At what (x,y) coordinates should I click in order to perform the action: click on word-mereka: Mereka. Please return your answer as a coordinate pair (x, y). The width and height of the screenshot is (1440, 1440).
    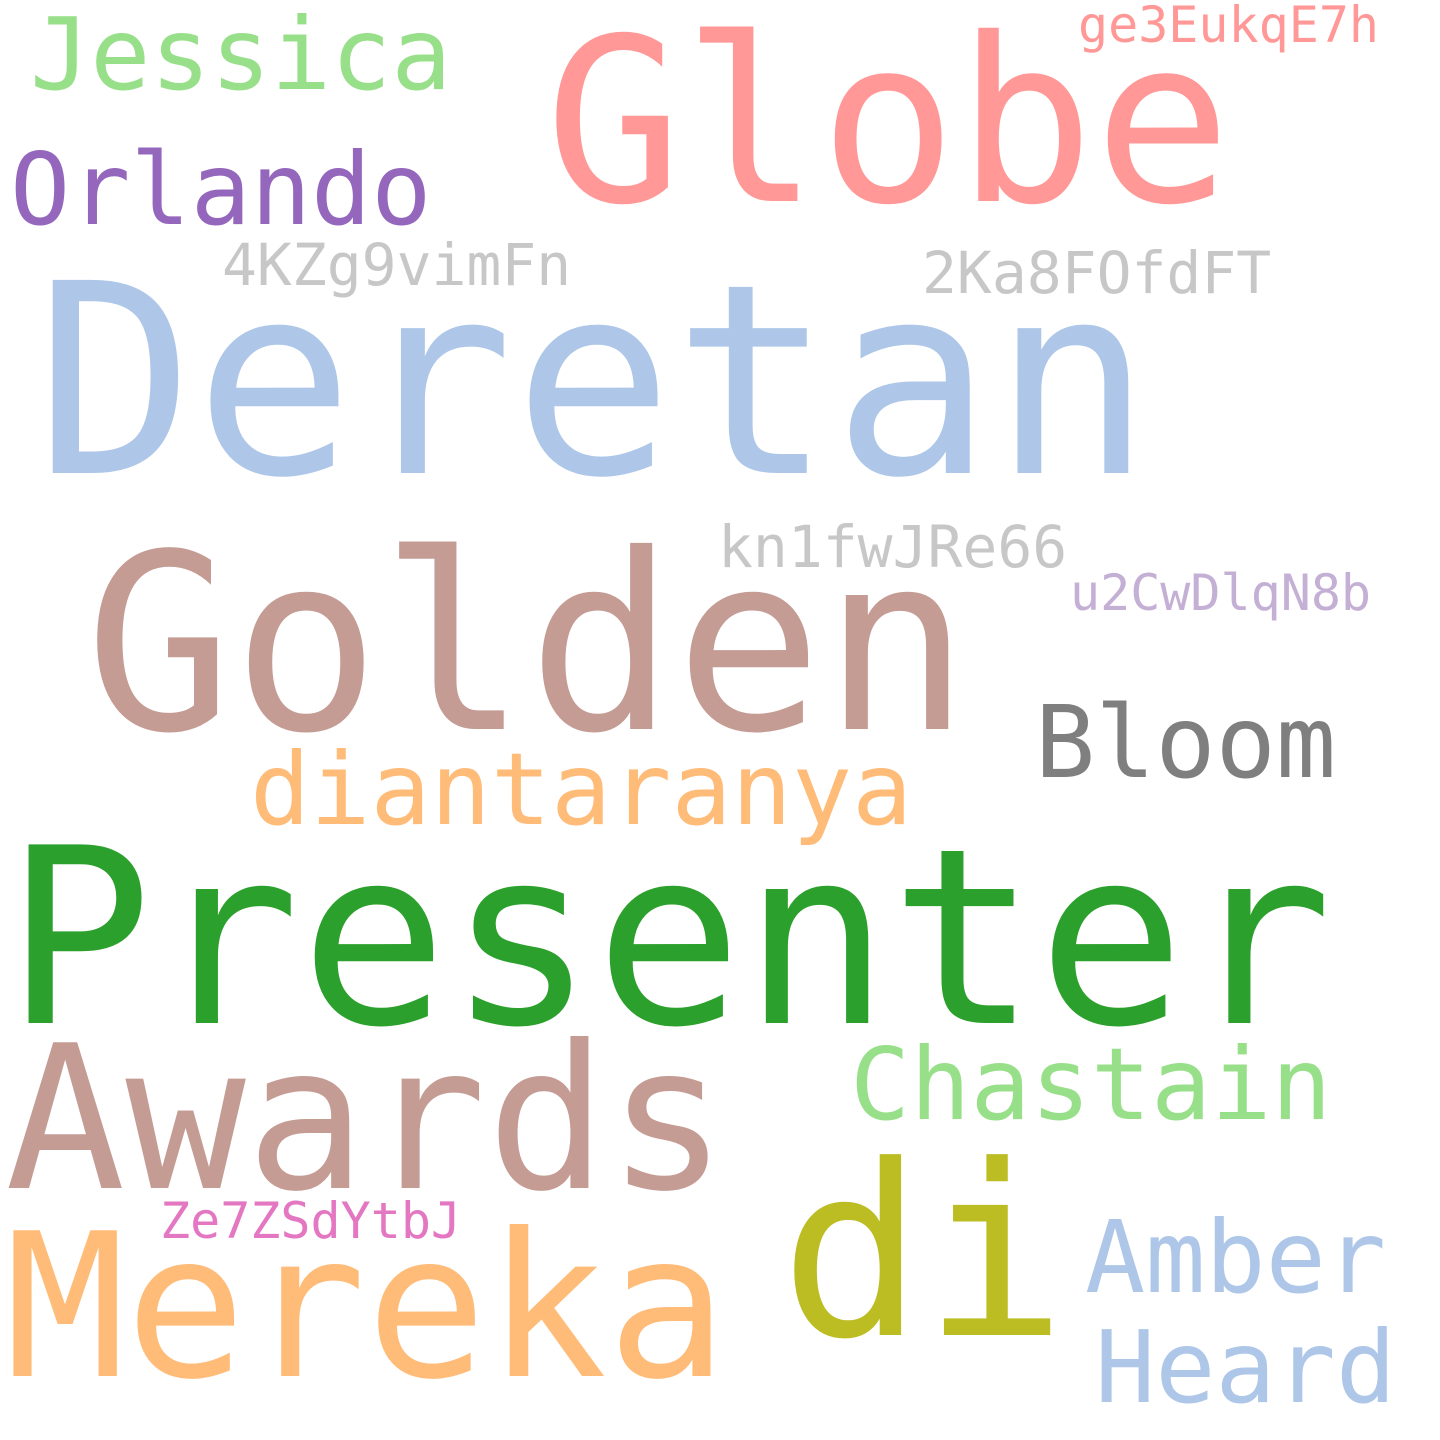
    Looking at the image, I should click on (366, 1307).